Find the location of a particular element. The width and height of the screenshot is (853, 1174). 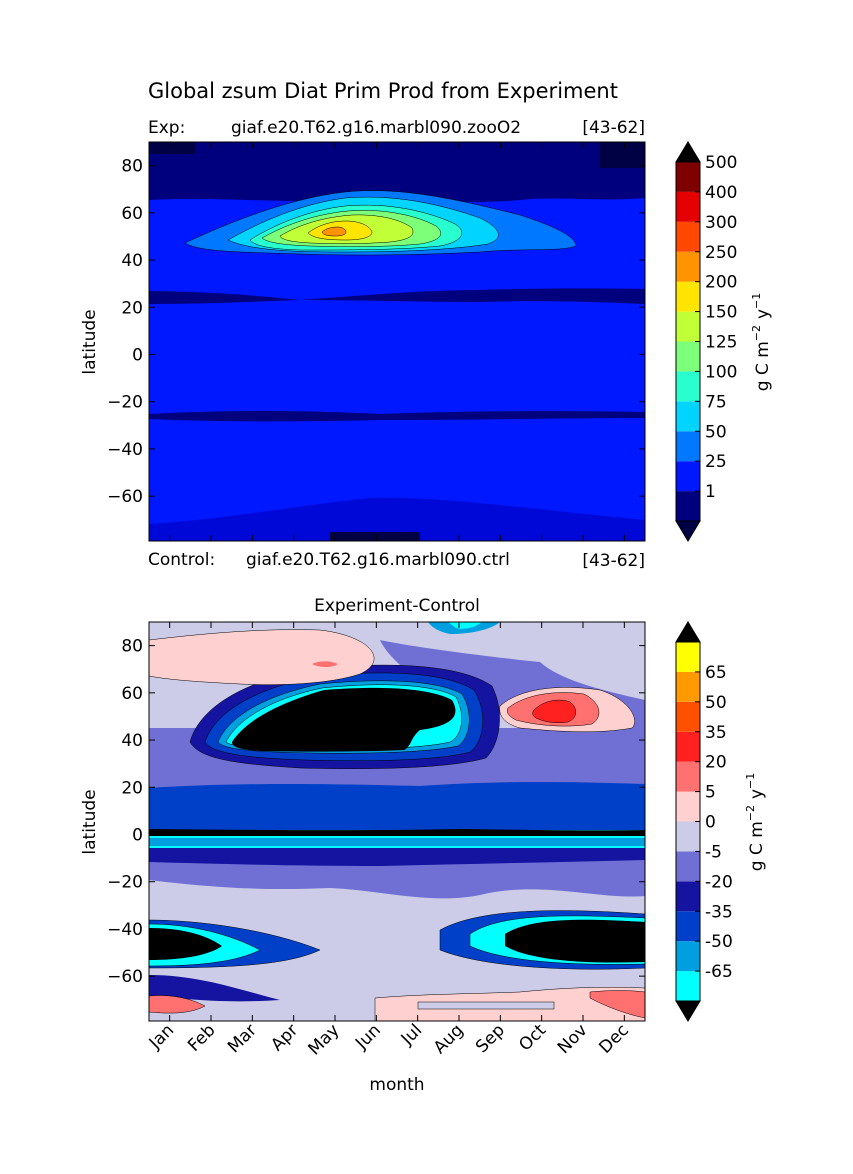

x-tick-label: Dec is located at coordinates (613, 1038).